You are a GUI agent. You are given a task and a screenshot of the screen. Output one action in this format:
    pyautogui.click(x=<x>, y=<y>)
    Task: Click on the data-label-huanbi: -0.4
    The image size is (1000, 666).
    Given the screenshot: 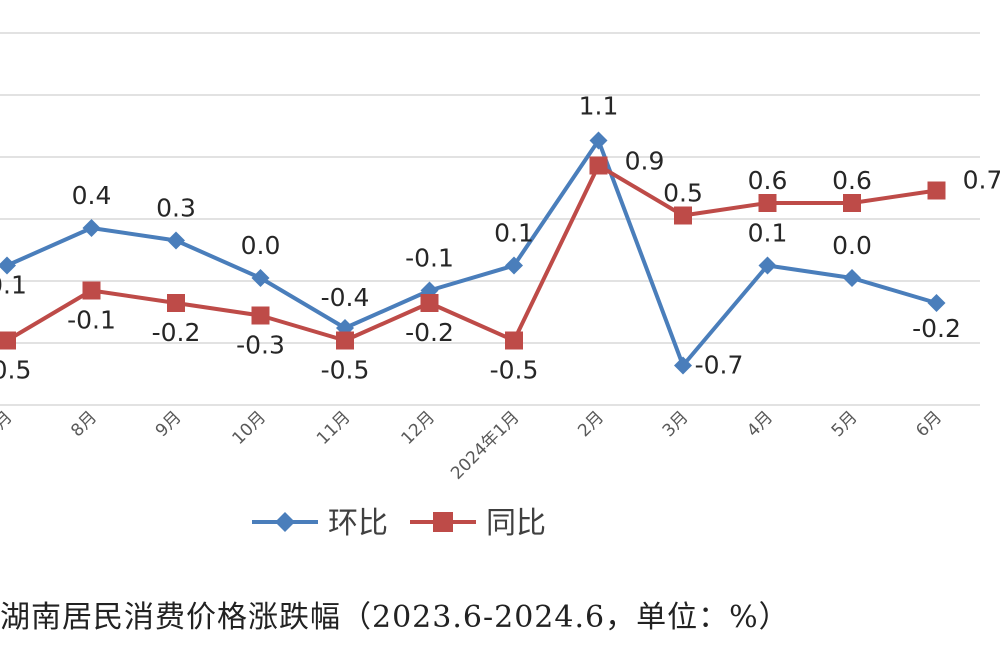 What is the action you would take?
    pyautogui.click(x=345, y=297)
    